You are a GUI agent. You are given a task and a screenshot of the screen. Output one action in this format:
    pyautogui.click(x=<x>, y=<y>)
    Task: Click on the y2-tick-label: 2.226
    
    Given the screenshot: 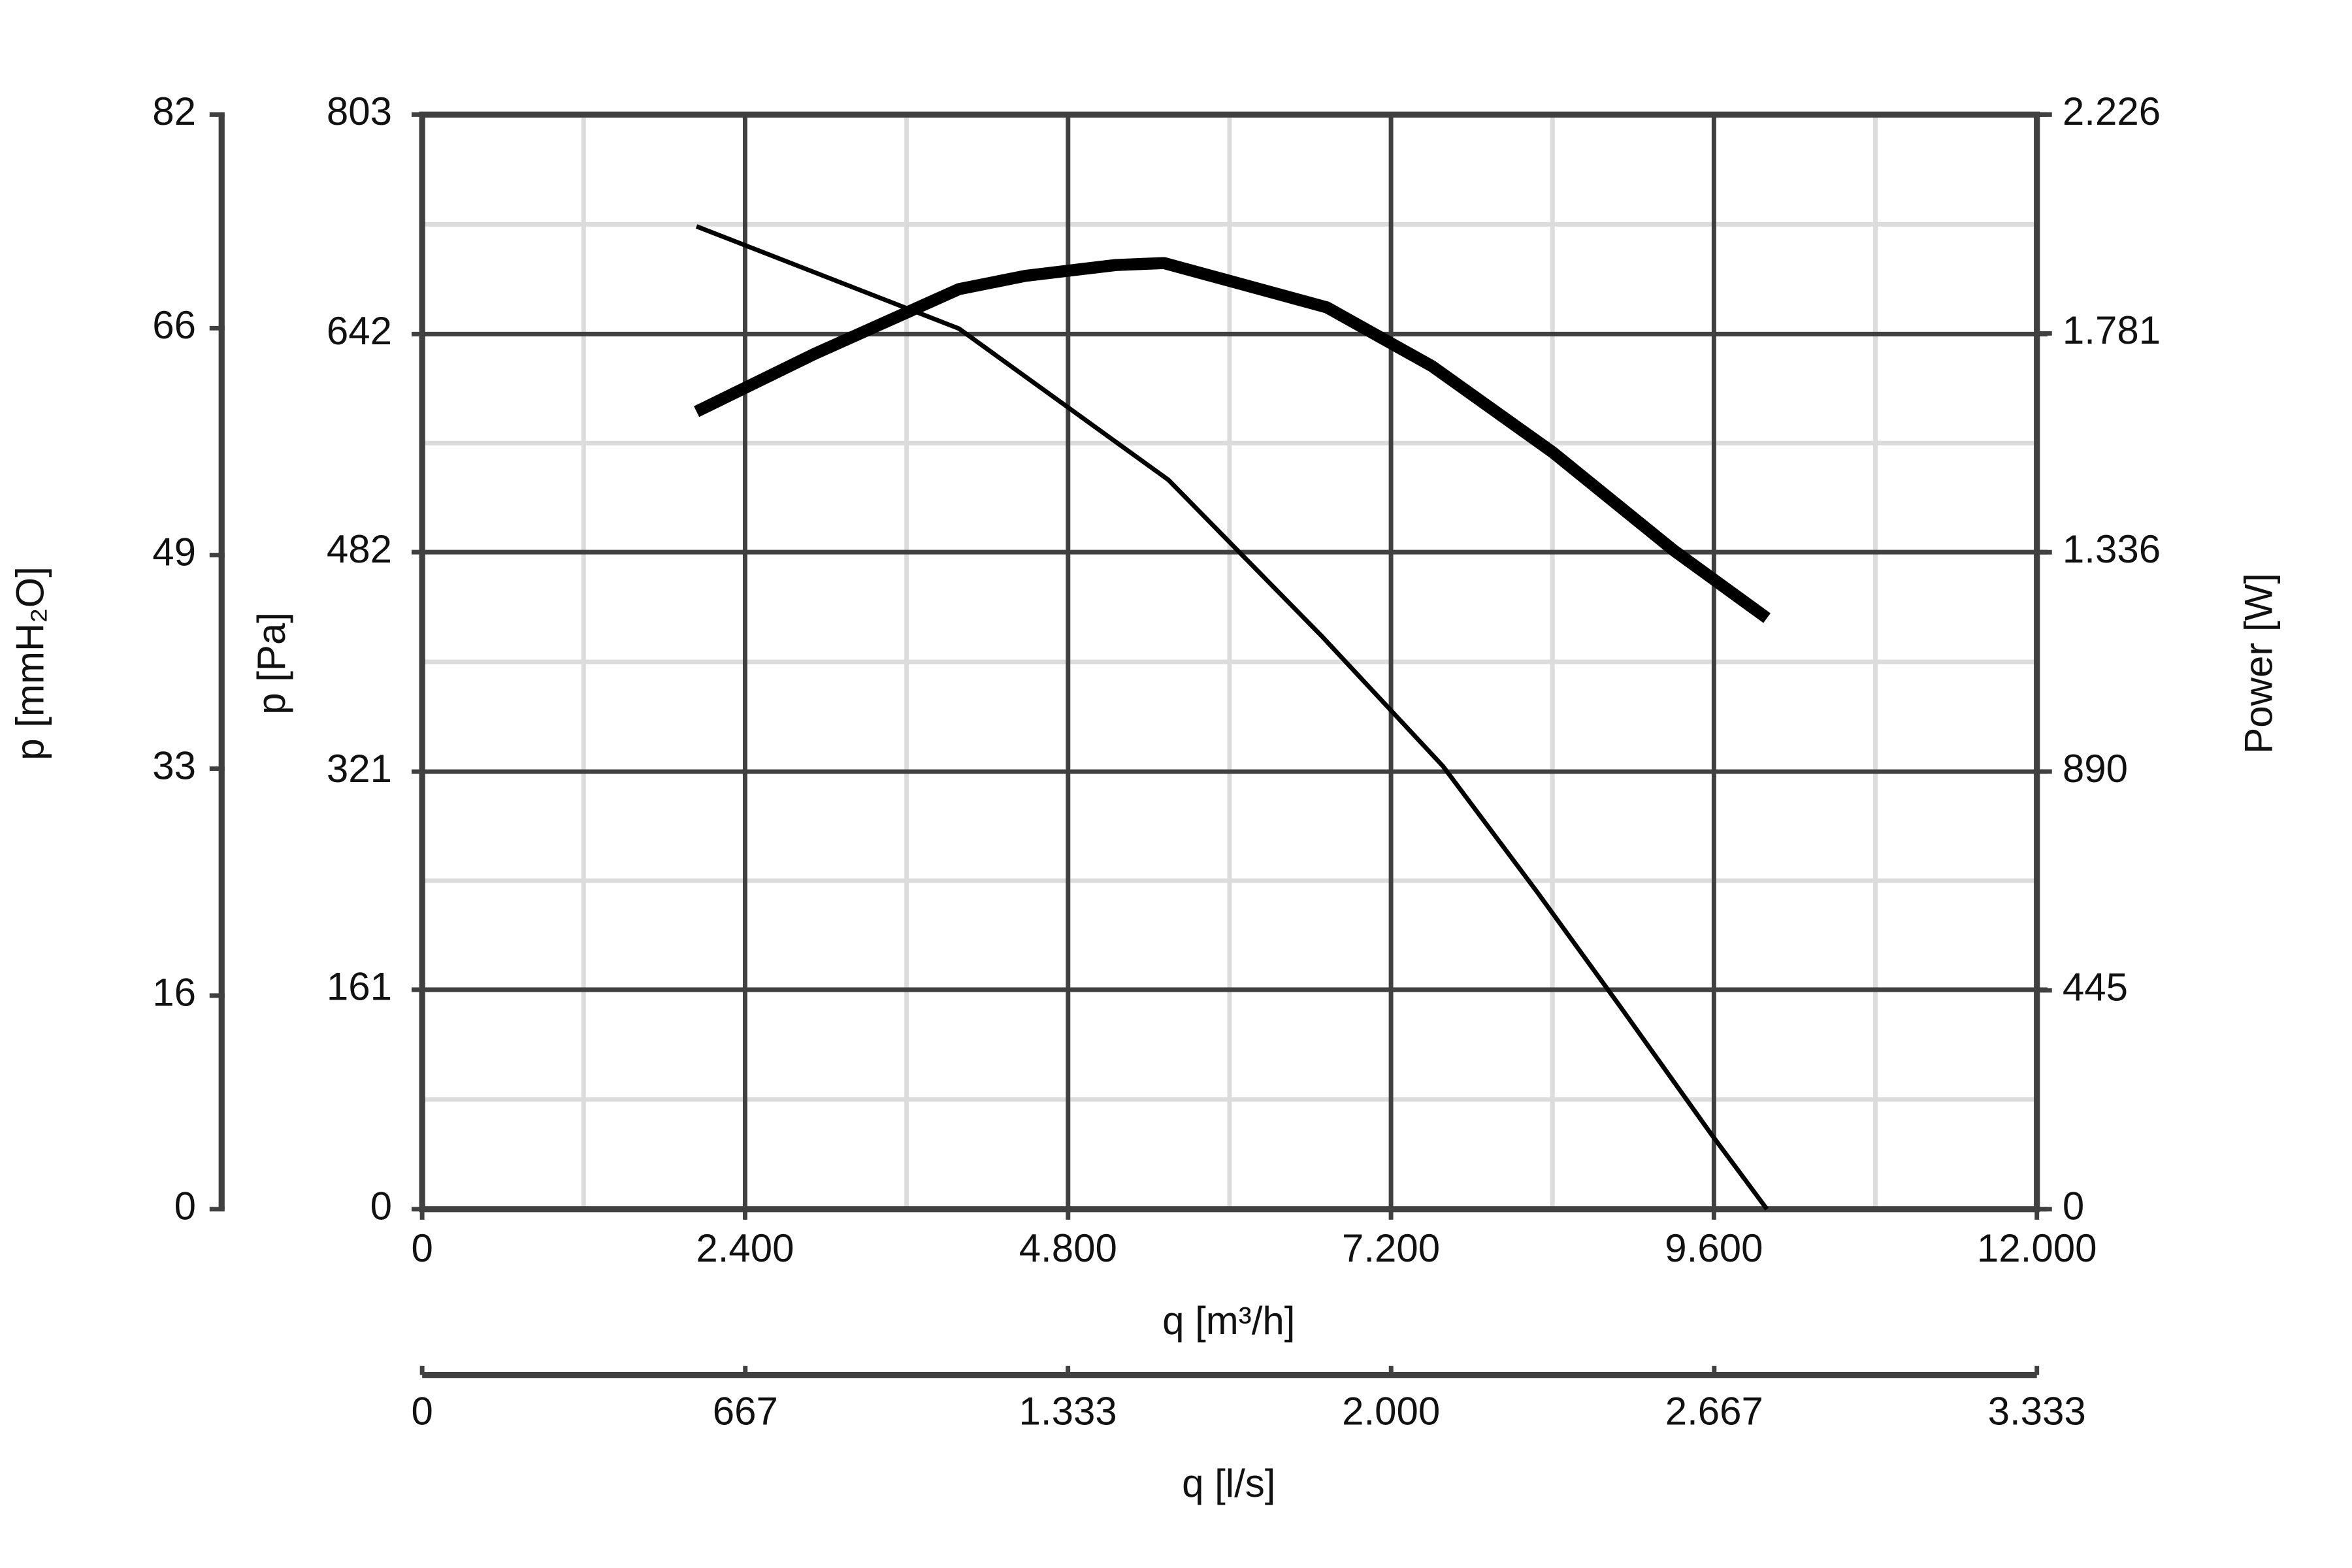 What is the action you would take?
    pyautogui.click(x=2112, y=111)
    